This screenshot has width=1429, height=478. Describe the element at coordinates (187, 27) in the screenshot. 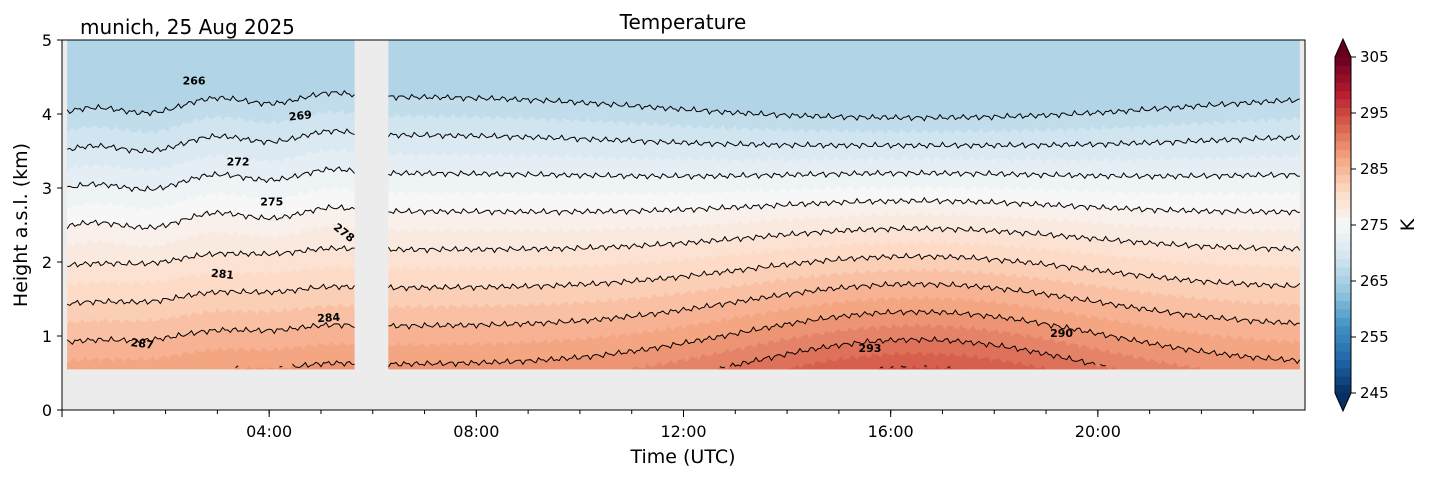

I see `station-date-label: munich, 25 Aug 2025` at that location.